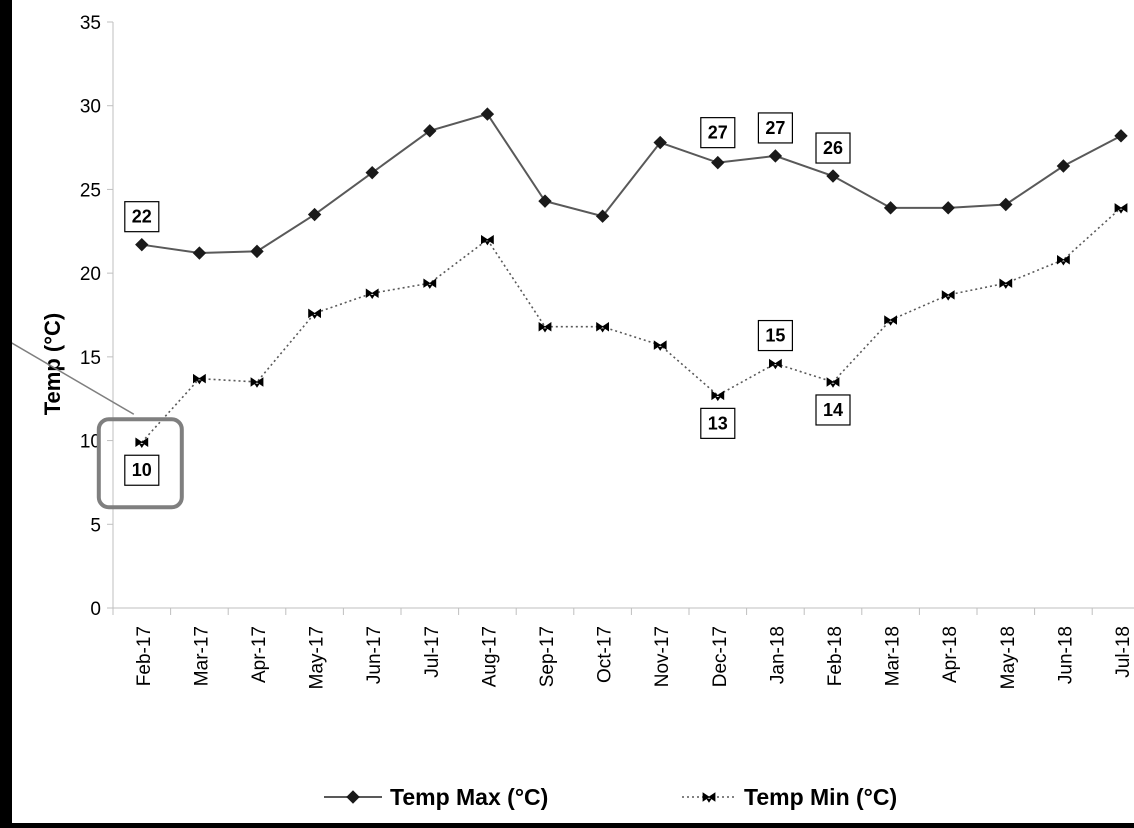 Image resolution: width=1134 pixels, height=828 pixels. Describe the element at coordinates (777, 655) in the screenshot. I see `x-tick-label: Jan-18` at that location.